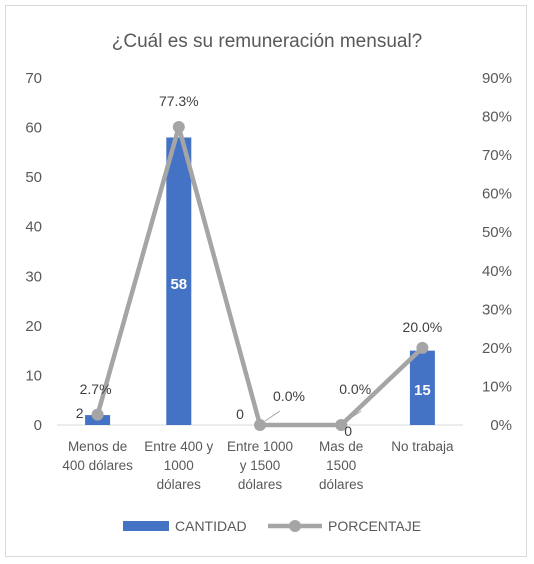 This screenshot has height=564, width=534. Describe the element at coordinates (295, 526) in the screenshot. I see `legend-marker-porcentaje` at that location.